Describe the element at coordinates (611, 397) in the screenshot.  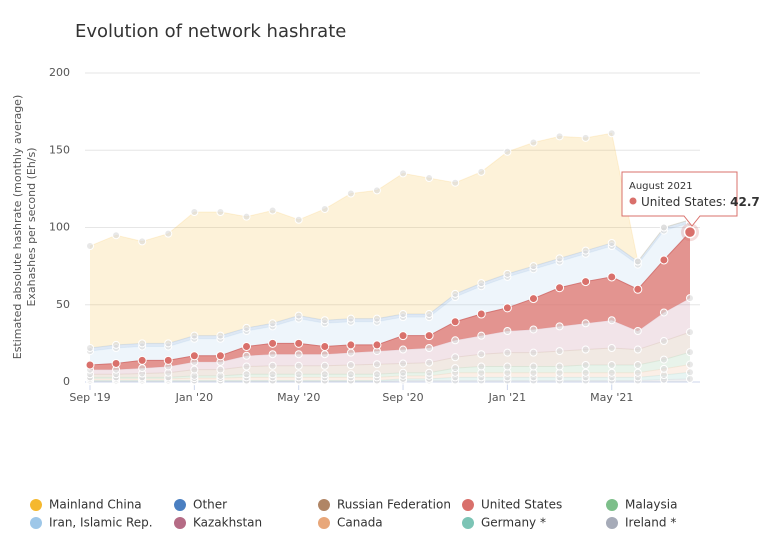
I see `x-tick-label: May '21` at that location.